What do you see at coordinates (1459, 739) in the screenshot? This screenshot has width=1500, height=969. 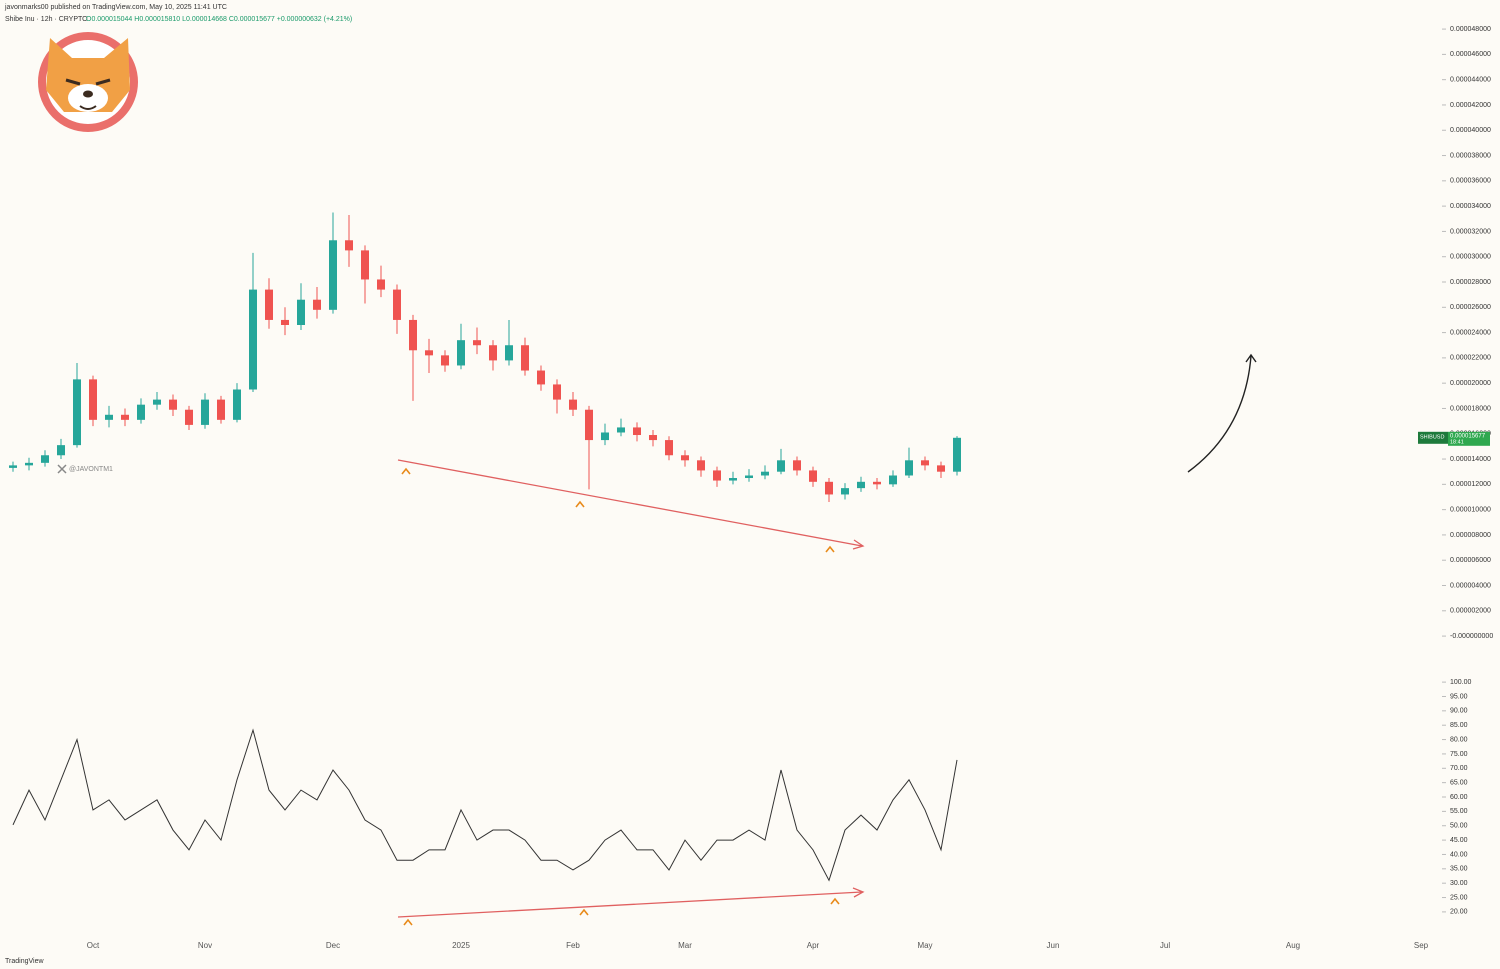 I see `y-tick-label: 80.00` at bounding box center [1459, 739].